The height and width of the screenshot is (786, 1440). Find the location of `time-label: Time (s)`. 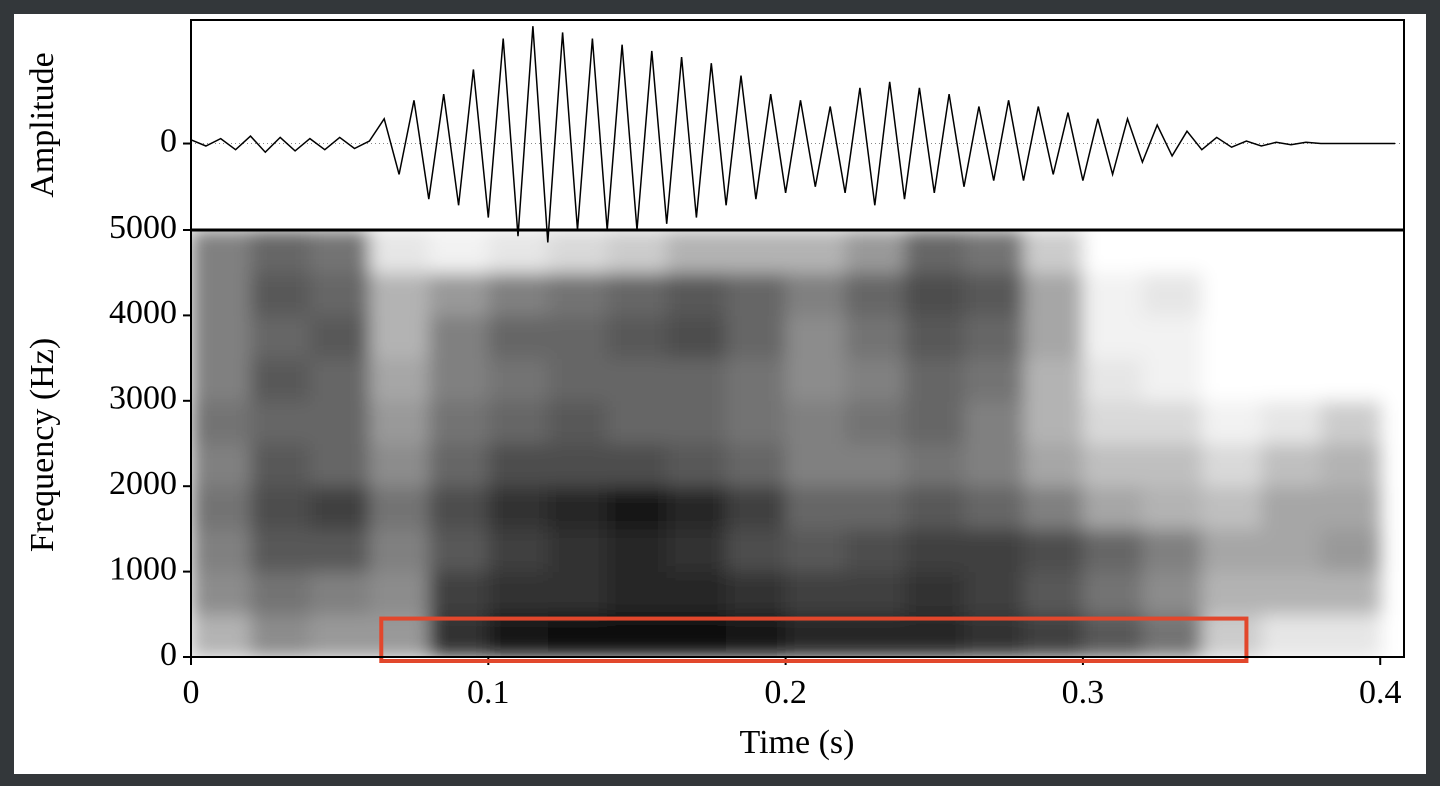

time-label: Time (s) is located at coordinates (797, 742).